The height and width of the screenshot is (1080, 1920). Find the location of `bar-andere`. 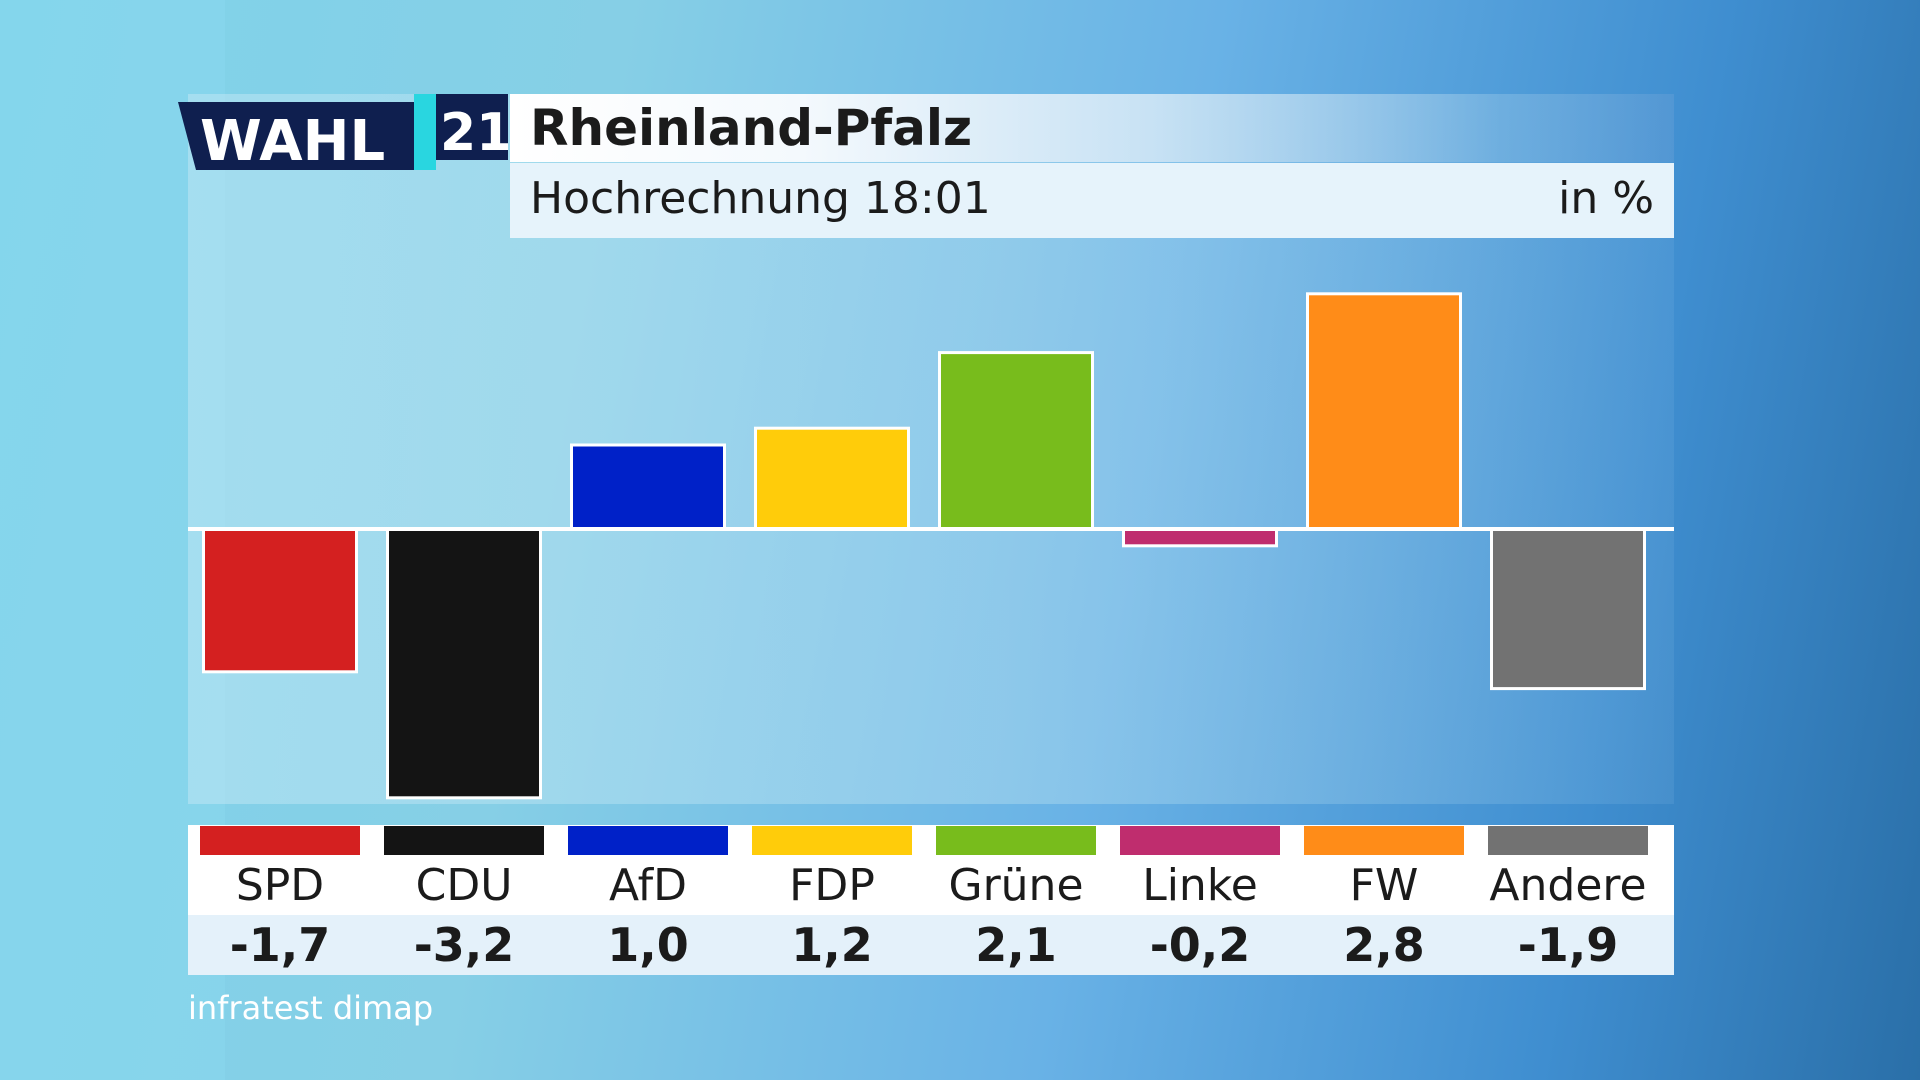

bar-andere is located at coordinates (1568, 609).